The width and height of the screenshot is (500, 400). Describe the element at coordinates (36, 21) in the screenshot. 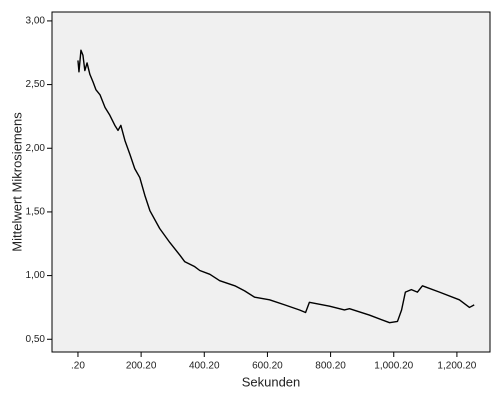

I see `y-tick-label: 3,00` at that location.